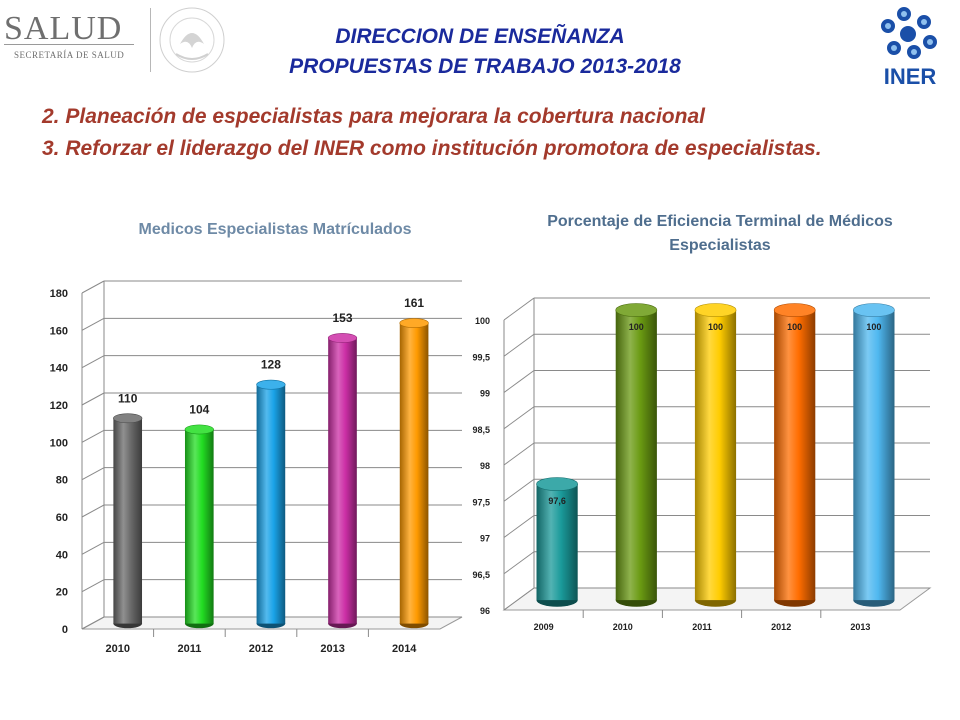 The image size is (960, 720). Describe the element at coordinates (62, 555) in the screenshot. I see `y-tick-label: 40` at that location.